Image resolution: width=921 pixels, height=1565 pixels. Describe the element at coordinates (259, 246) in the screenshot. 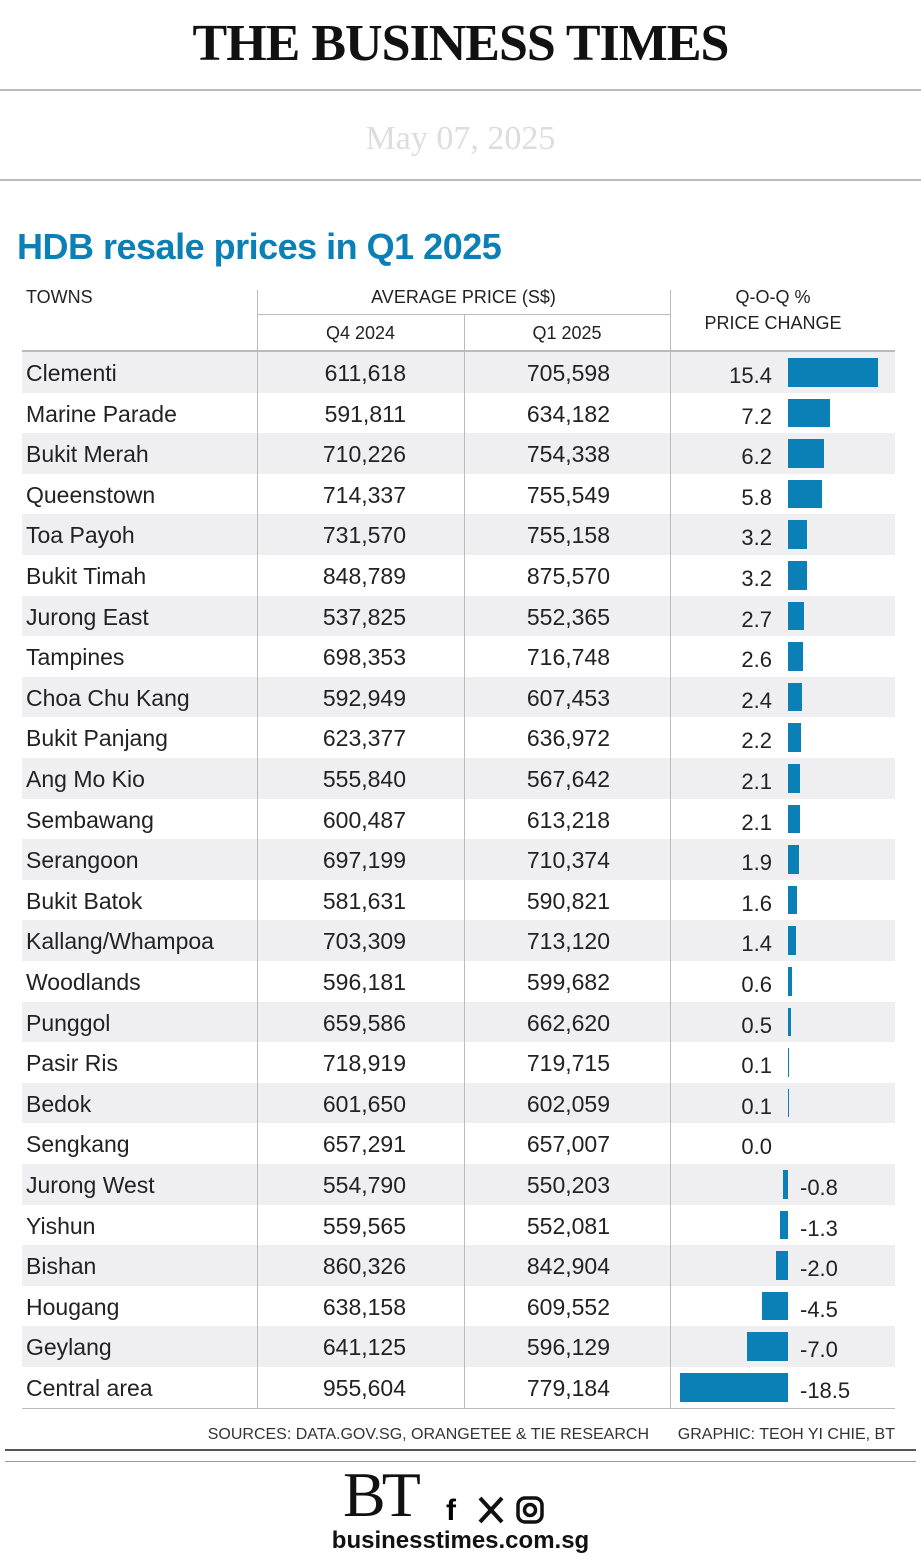

I see `table-title: HDB resale prices in Q1 2025` at that location.